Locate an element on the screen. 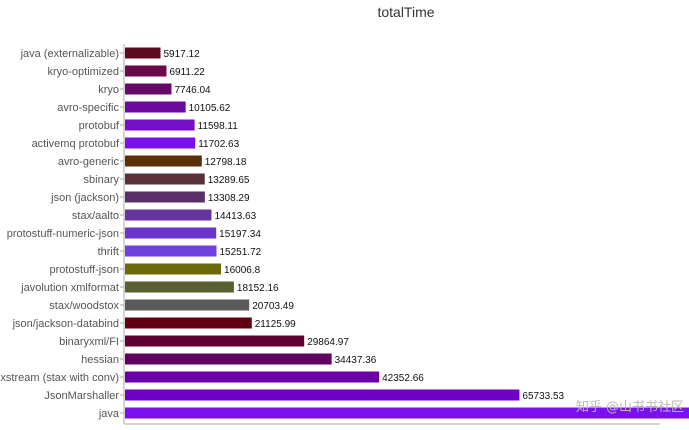  category-label: protostuff-numeric-json is located at coordinates (63, 234).